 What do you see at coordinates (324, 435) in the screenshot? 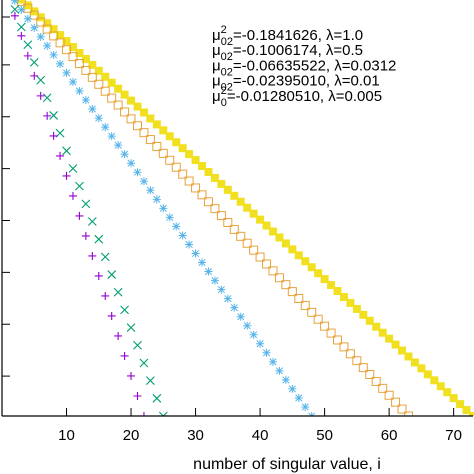
I see `x-tick-label: 50` at bounding box center [324, 435].